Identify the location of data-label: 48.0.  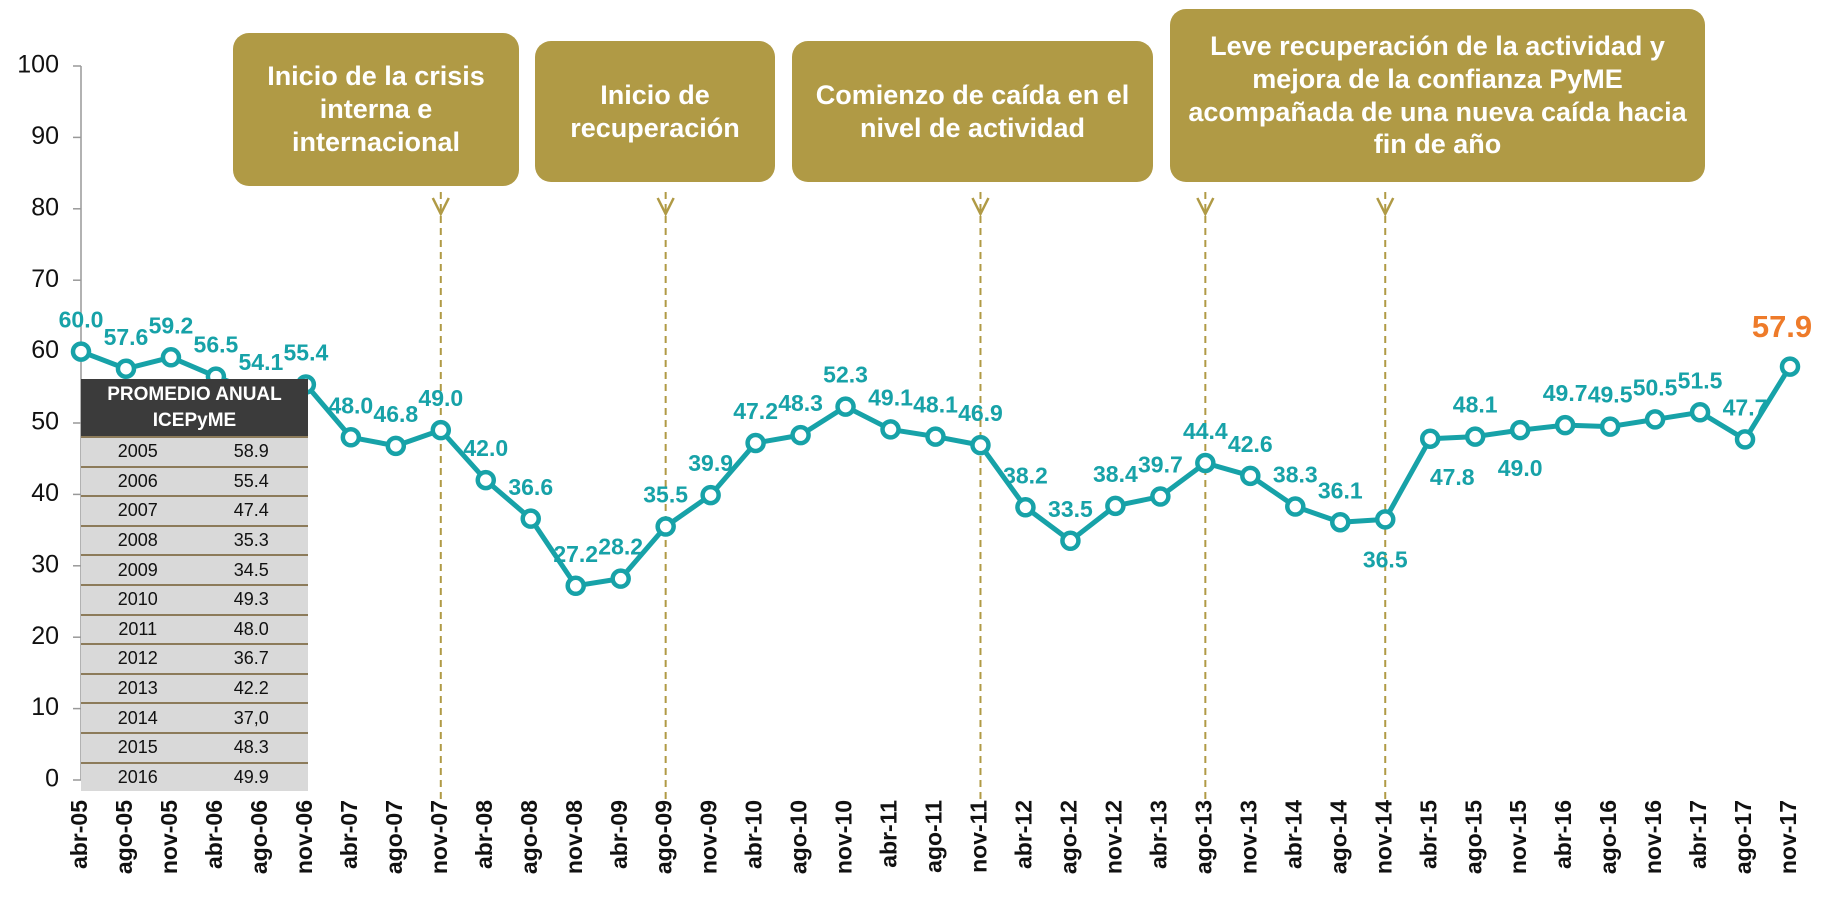
(350, 405).